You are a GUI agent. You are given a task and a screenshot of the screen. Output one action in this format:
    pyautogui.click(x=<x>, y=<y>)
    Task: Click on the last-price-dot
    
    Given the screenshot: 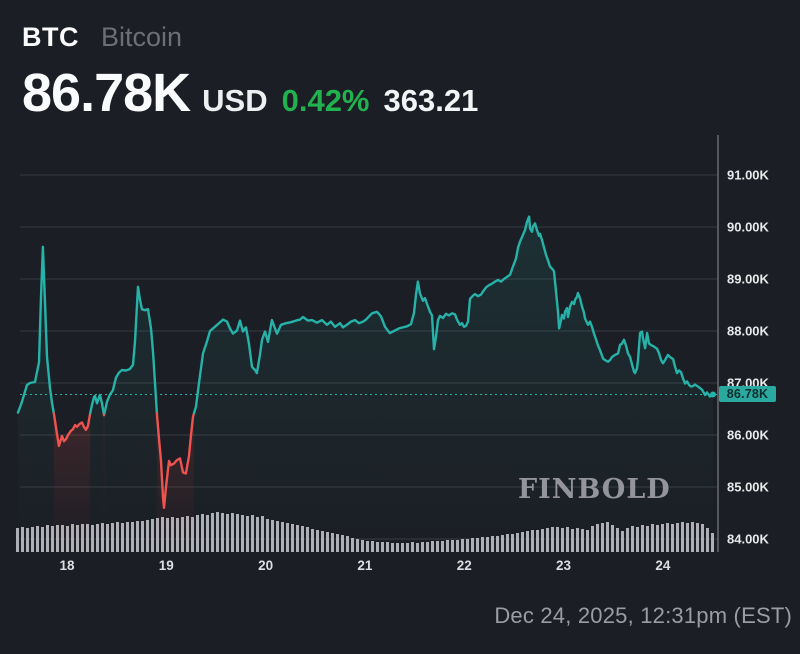 What is the action you would take?
    pyautogui.click(x=713, y=394)
    